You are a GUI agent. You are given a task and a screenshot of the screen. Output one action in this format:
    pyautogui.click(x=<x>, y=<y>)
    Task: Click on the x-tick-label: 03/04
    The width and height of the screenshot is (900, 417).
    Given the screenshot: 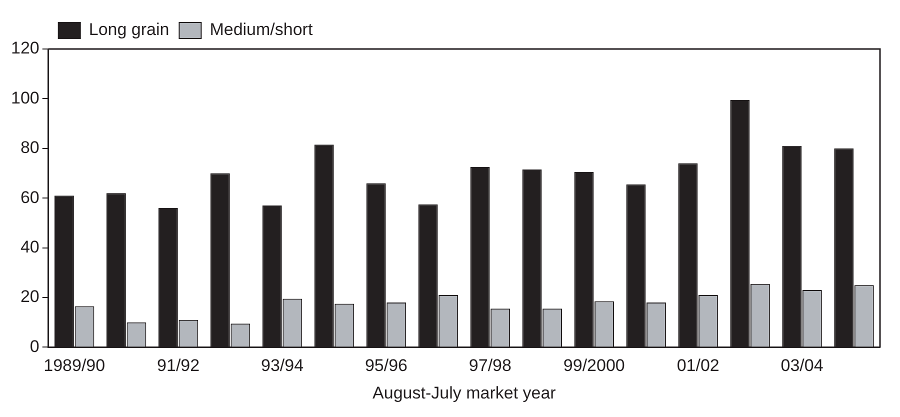 What is the action you would take?
    pyautogui.click(x=802, y=366)
    